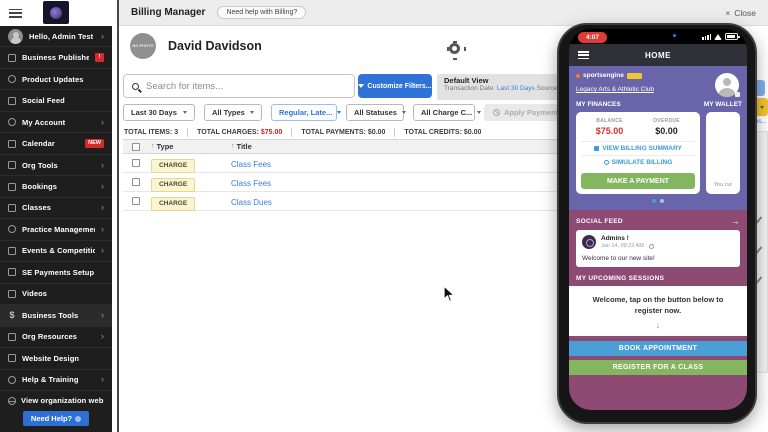 This screenshot has height=432, width=768. What do you see at coordinates (262, 12) in the screenshot?
I see `billing-help-button: Need help with Billing?` at bounding box center [262, 12].